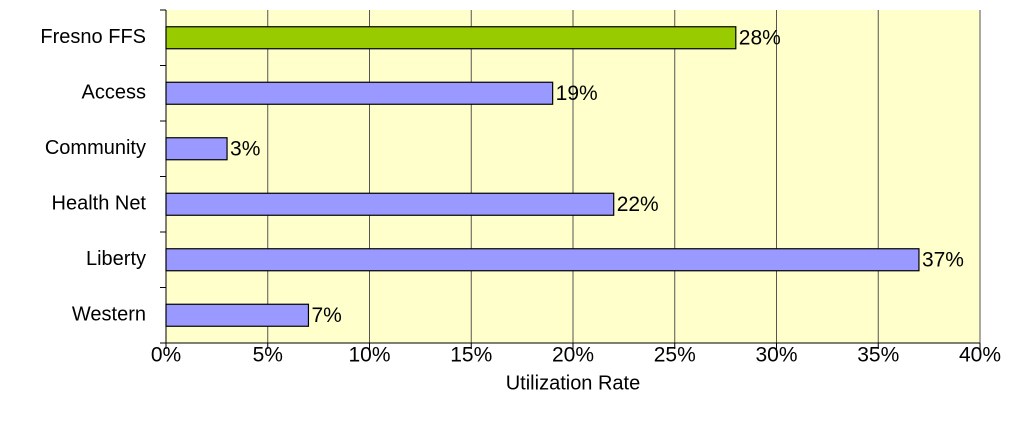 The width and height of the screenshot is (1013, 427). I want to click on data-label: 19%, so click(577, 93).